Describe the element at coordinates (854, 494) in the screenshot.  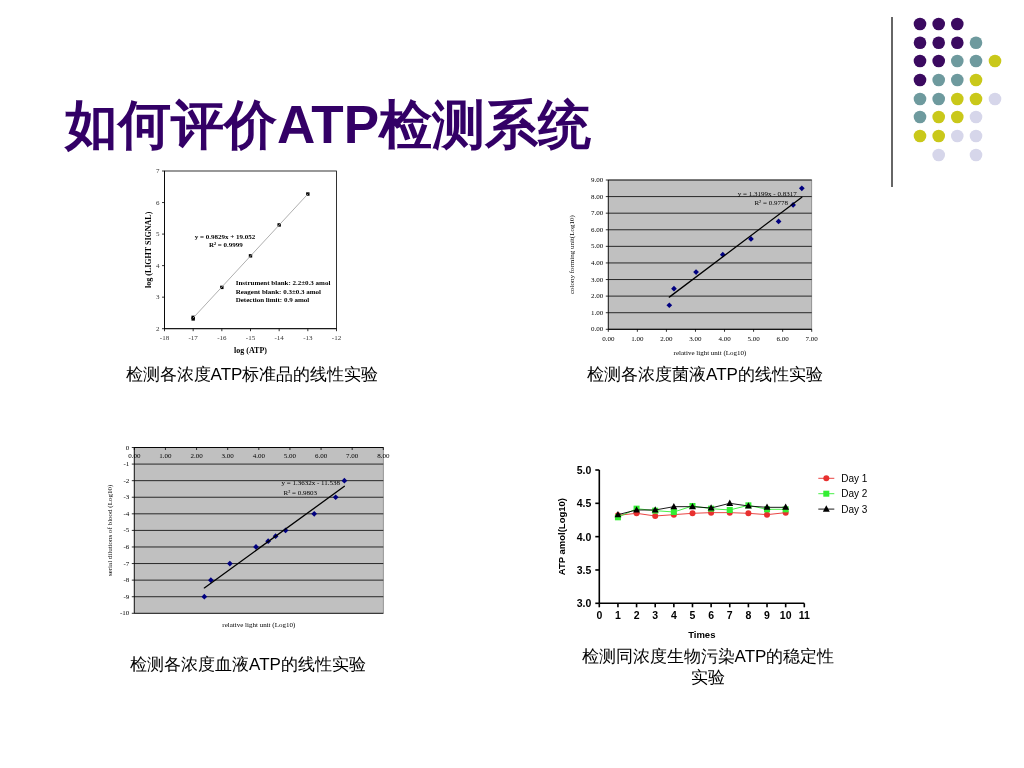
I see `legend-label: Day 2` at that location.